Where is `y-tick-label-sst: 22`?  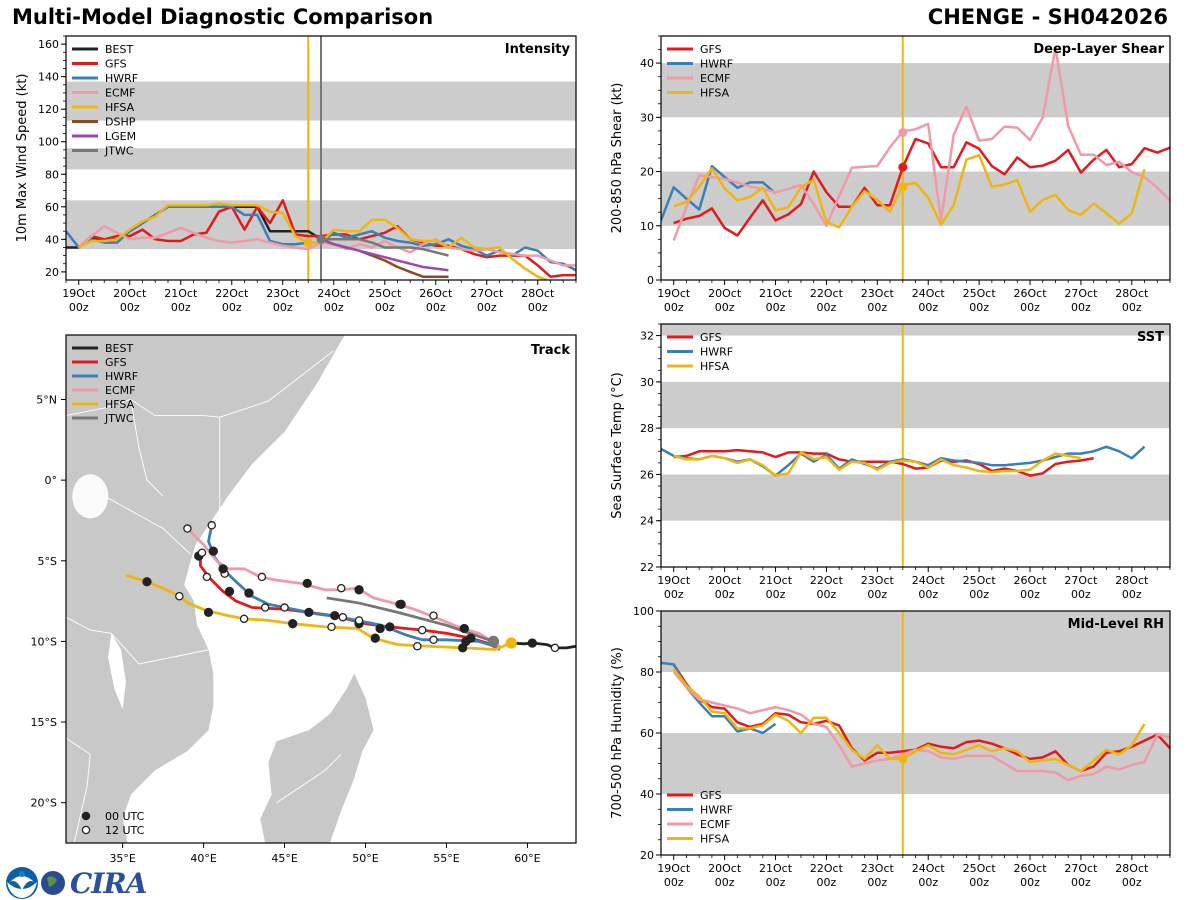 y-tick-label-sst: 22 is located at coordinates (647, 567).